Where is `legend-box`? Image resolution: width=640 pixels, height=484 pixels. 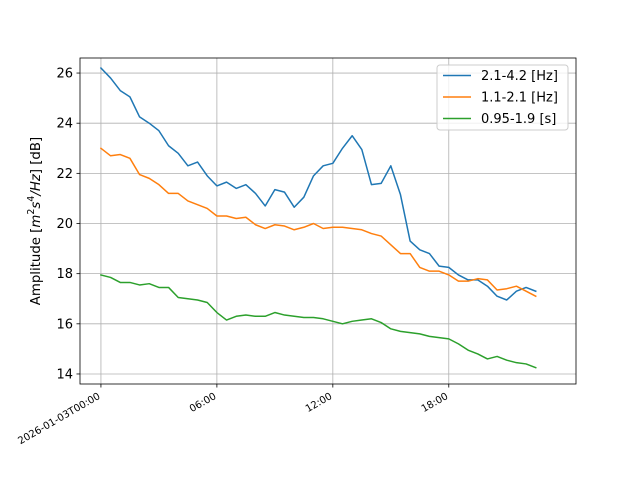 legend-box is located at coordinates (502, 97).